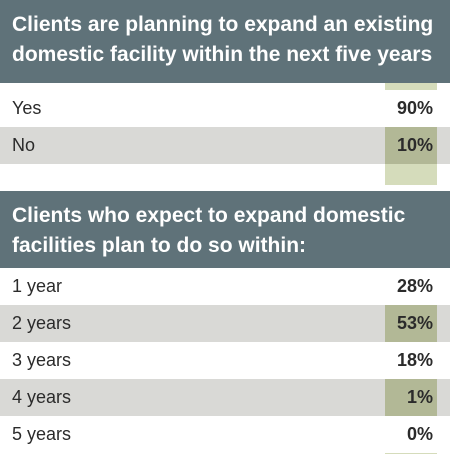  I want to click on table-row: No, so click(225, 145).